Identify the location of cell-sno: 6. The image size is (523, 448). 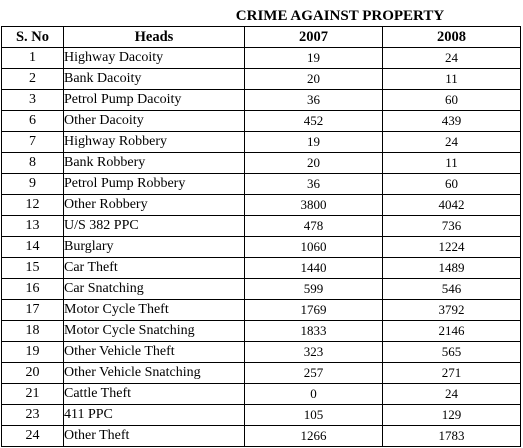
(32, 121).